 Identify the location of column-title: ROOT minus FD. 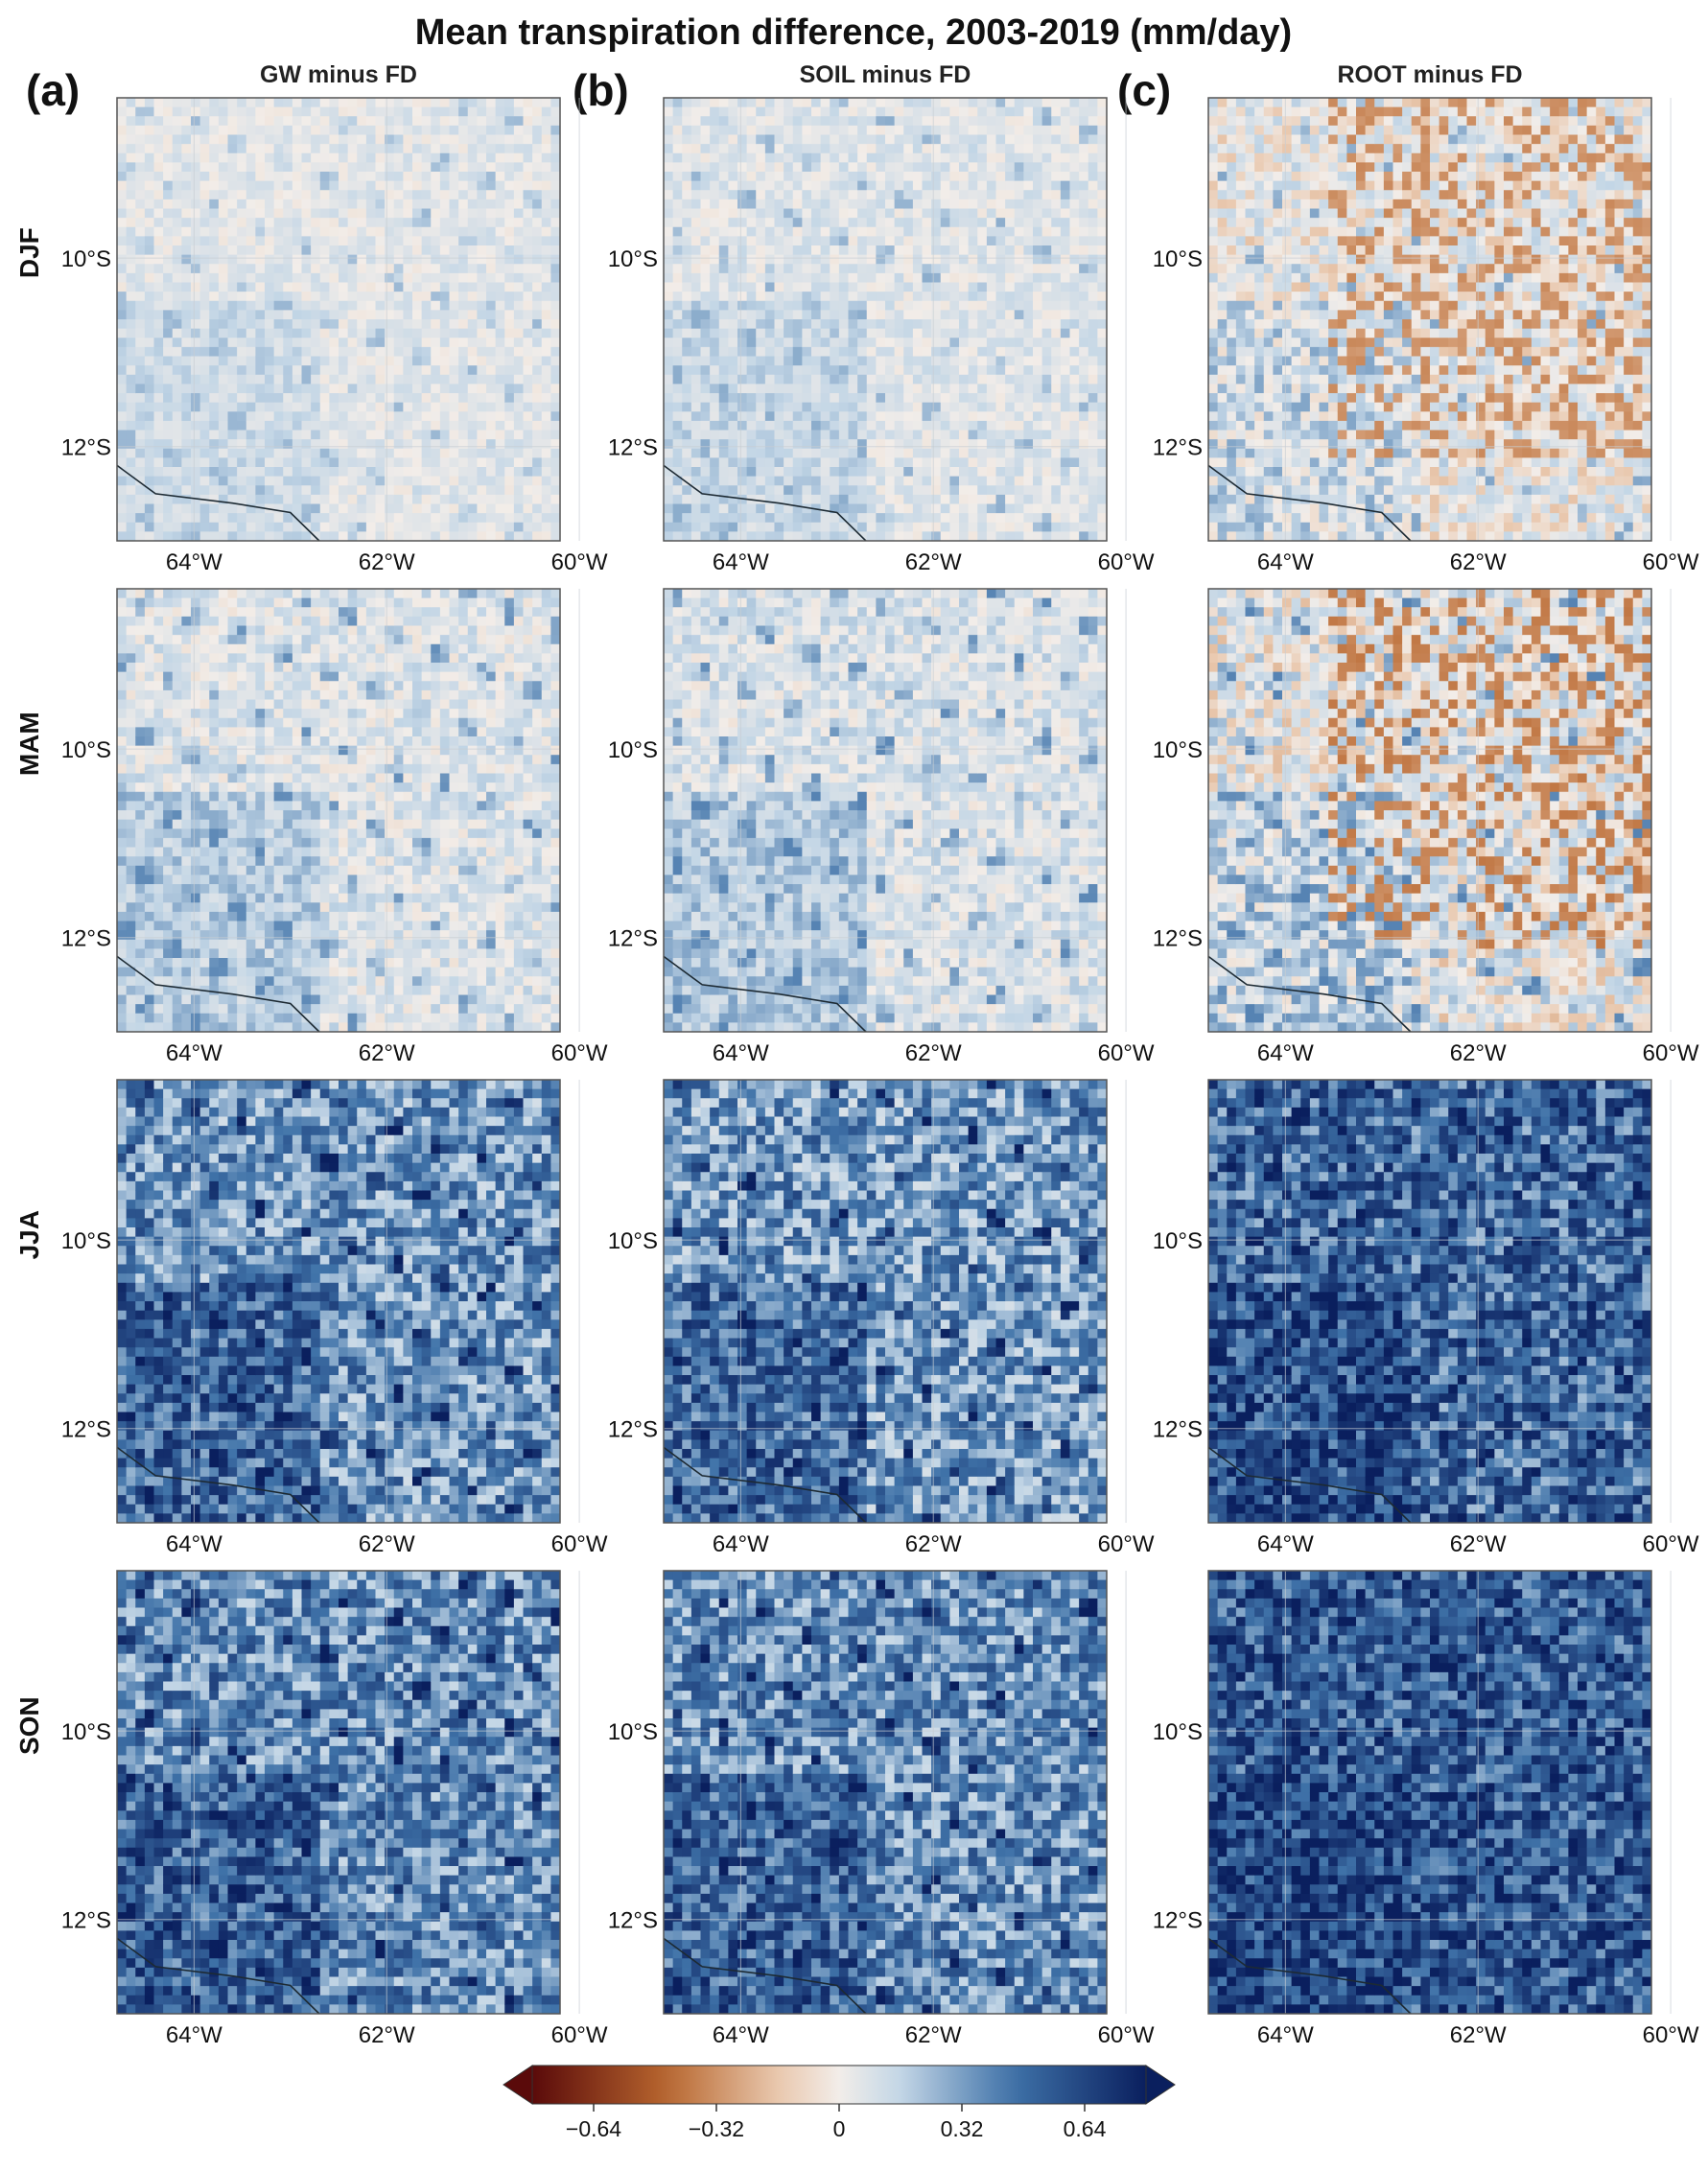
(1429, 74).